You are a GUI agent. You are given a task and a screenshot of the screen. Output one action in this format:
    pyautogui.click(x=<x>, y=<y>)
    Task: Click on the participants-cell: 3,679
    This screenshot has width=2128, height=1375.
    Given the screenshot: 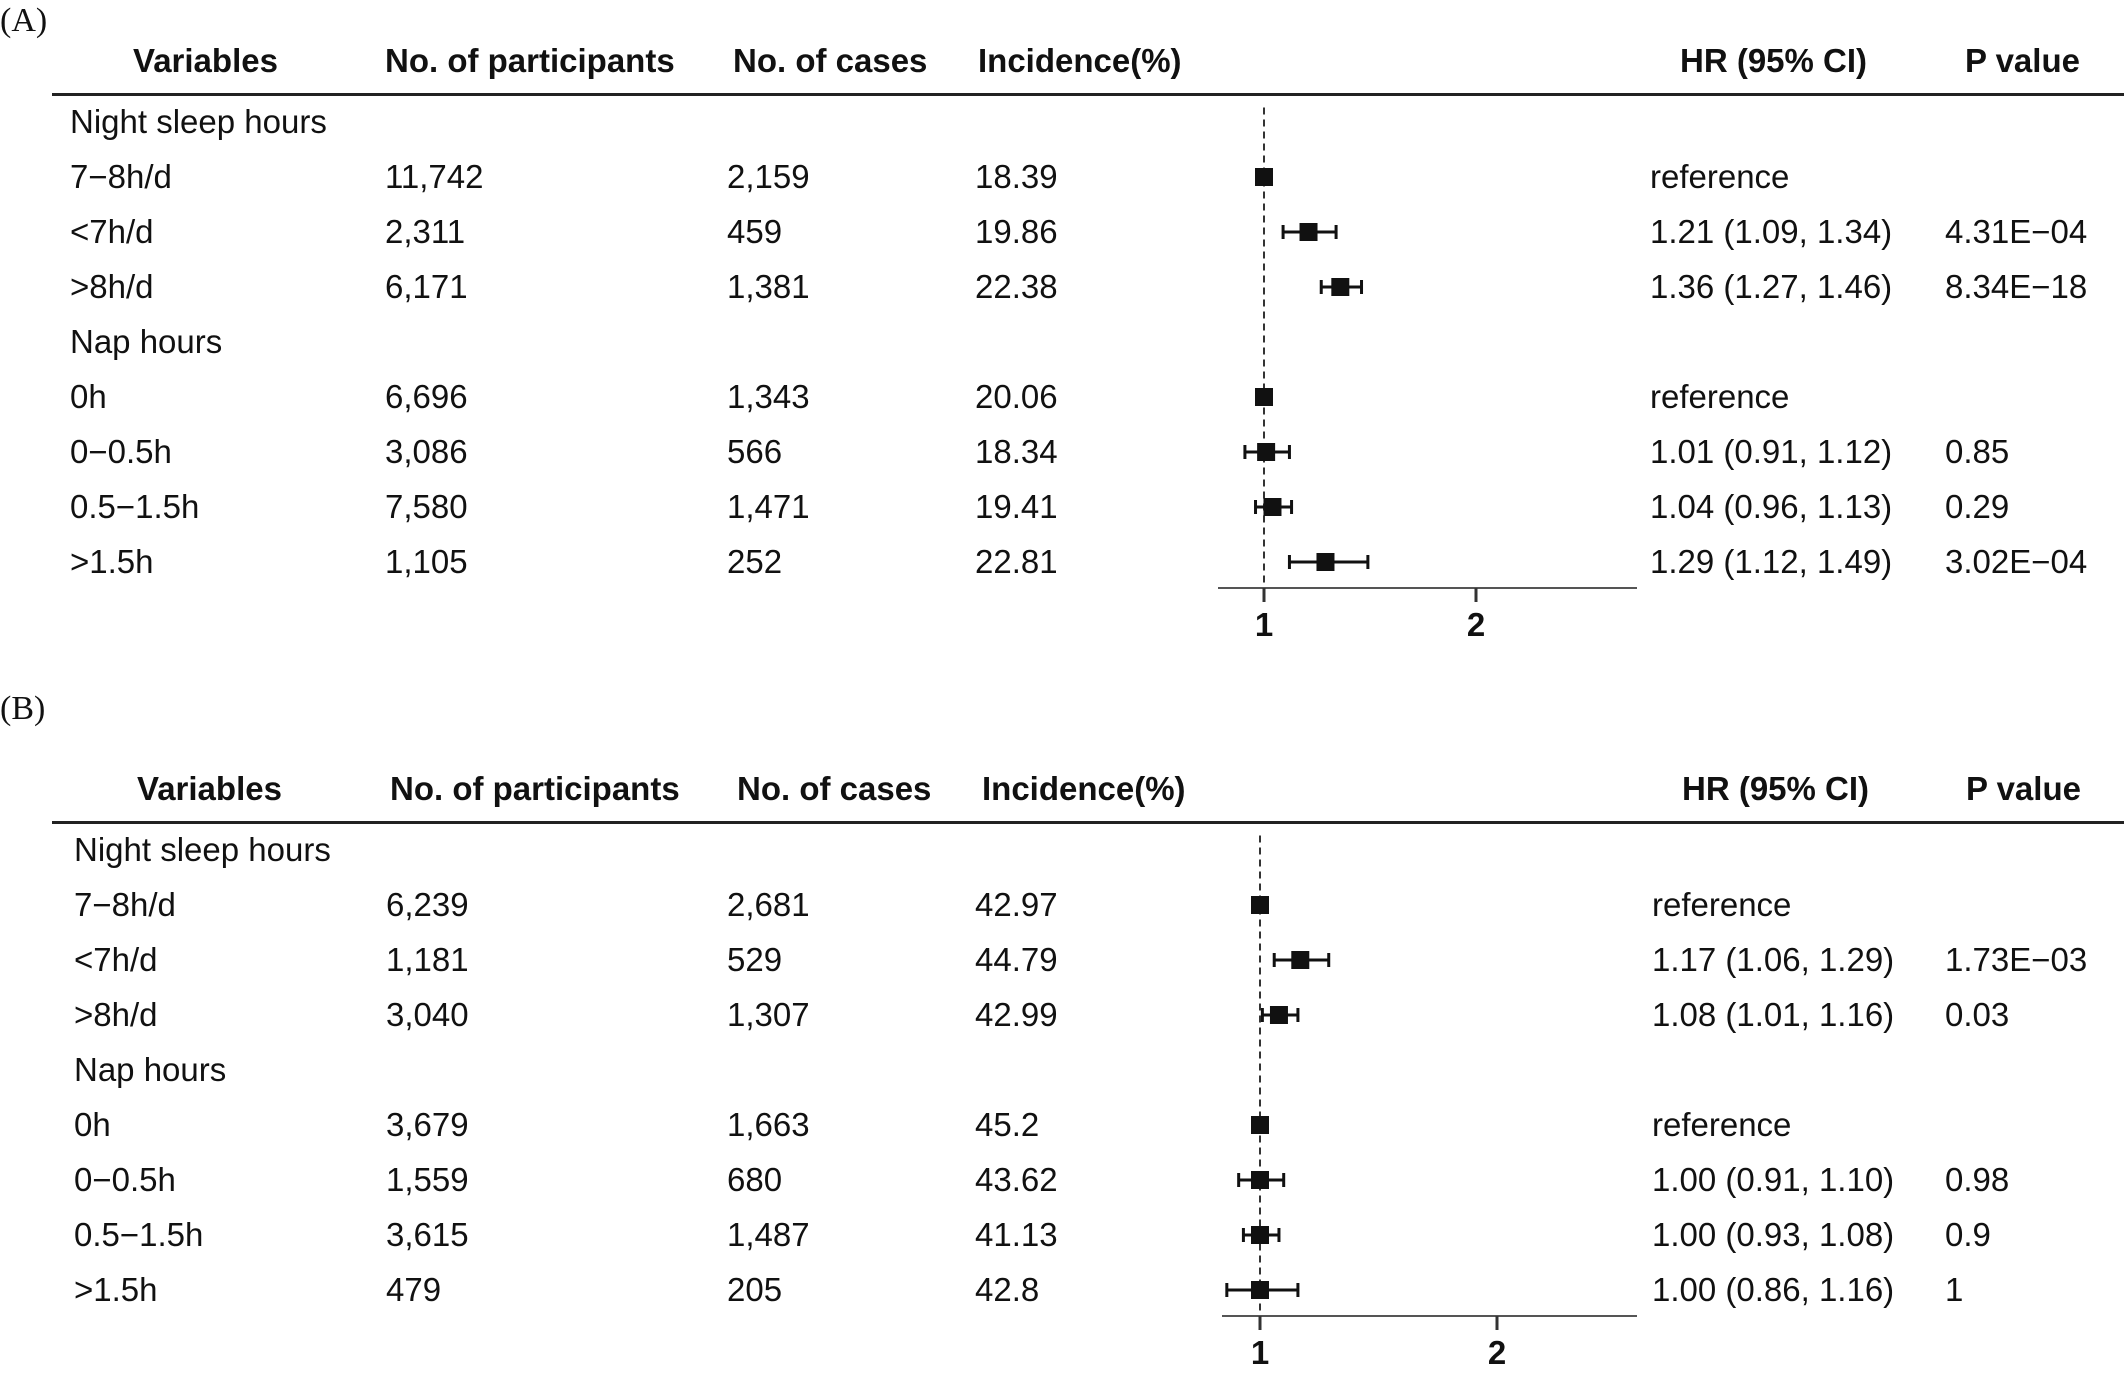 What is the action you would take?
    pyautogui.click(x=427, y=1124)
    